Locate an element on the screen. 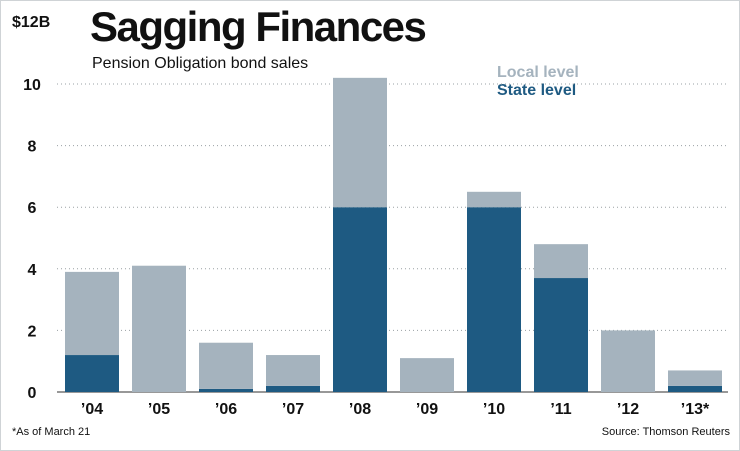 This screenshot has width=740, height=451. x-tick-label: ’12 is located at coordinates (628, 409).